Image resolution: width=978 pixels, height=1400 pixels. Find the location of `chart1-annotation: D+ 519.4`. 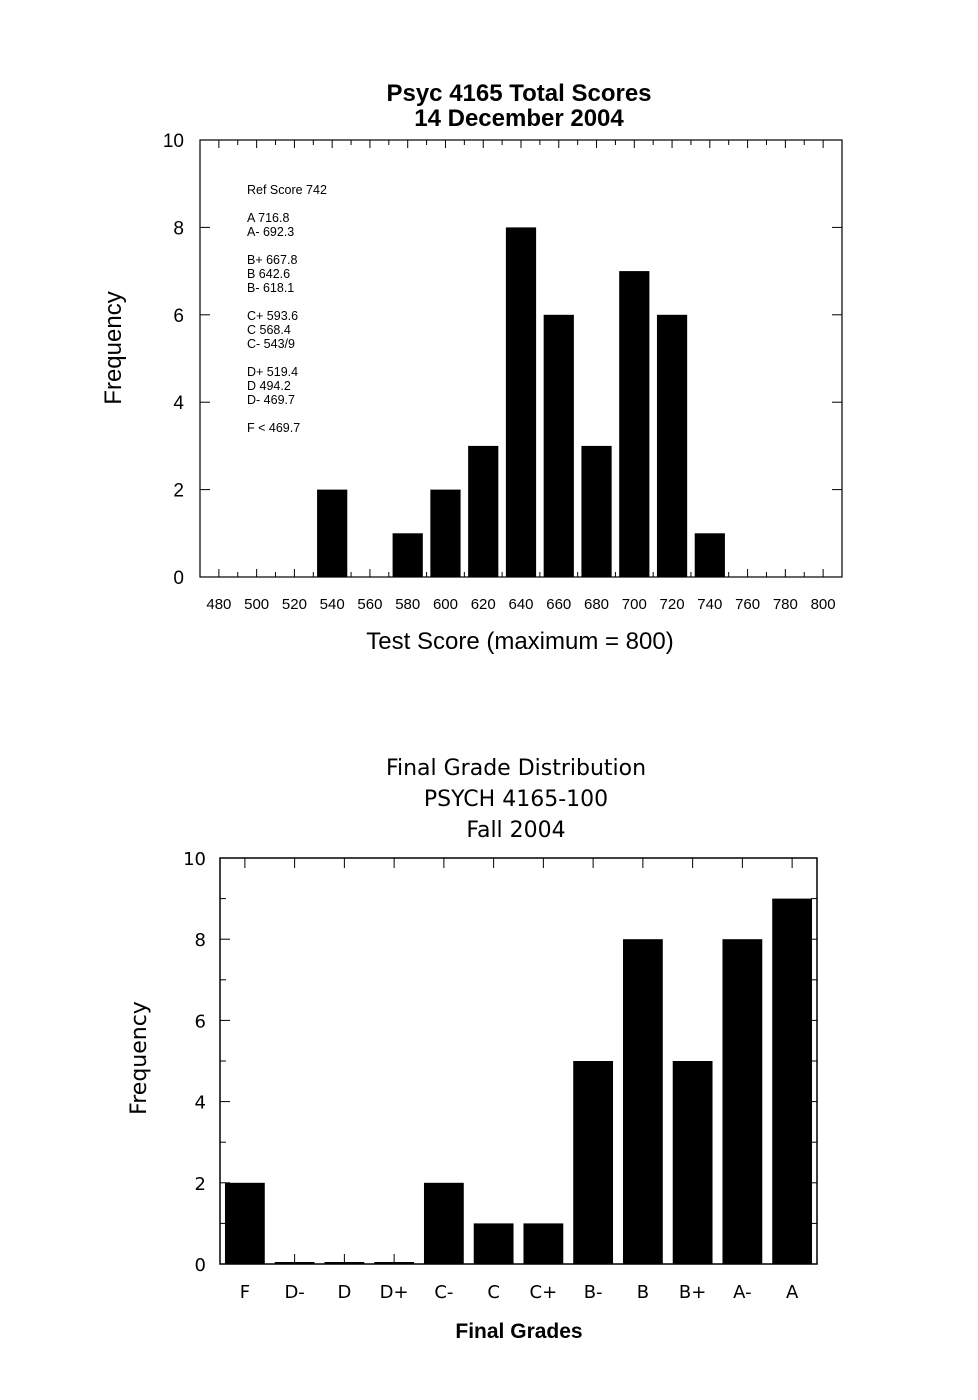

chart1-annotation: D+ 519.4 is located at coordinates (272, 372).